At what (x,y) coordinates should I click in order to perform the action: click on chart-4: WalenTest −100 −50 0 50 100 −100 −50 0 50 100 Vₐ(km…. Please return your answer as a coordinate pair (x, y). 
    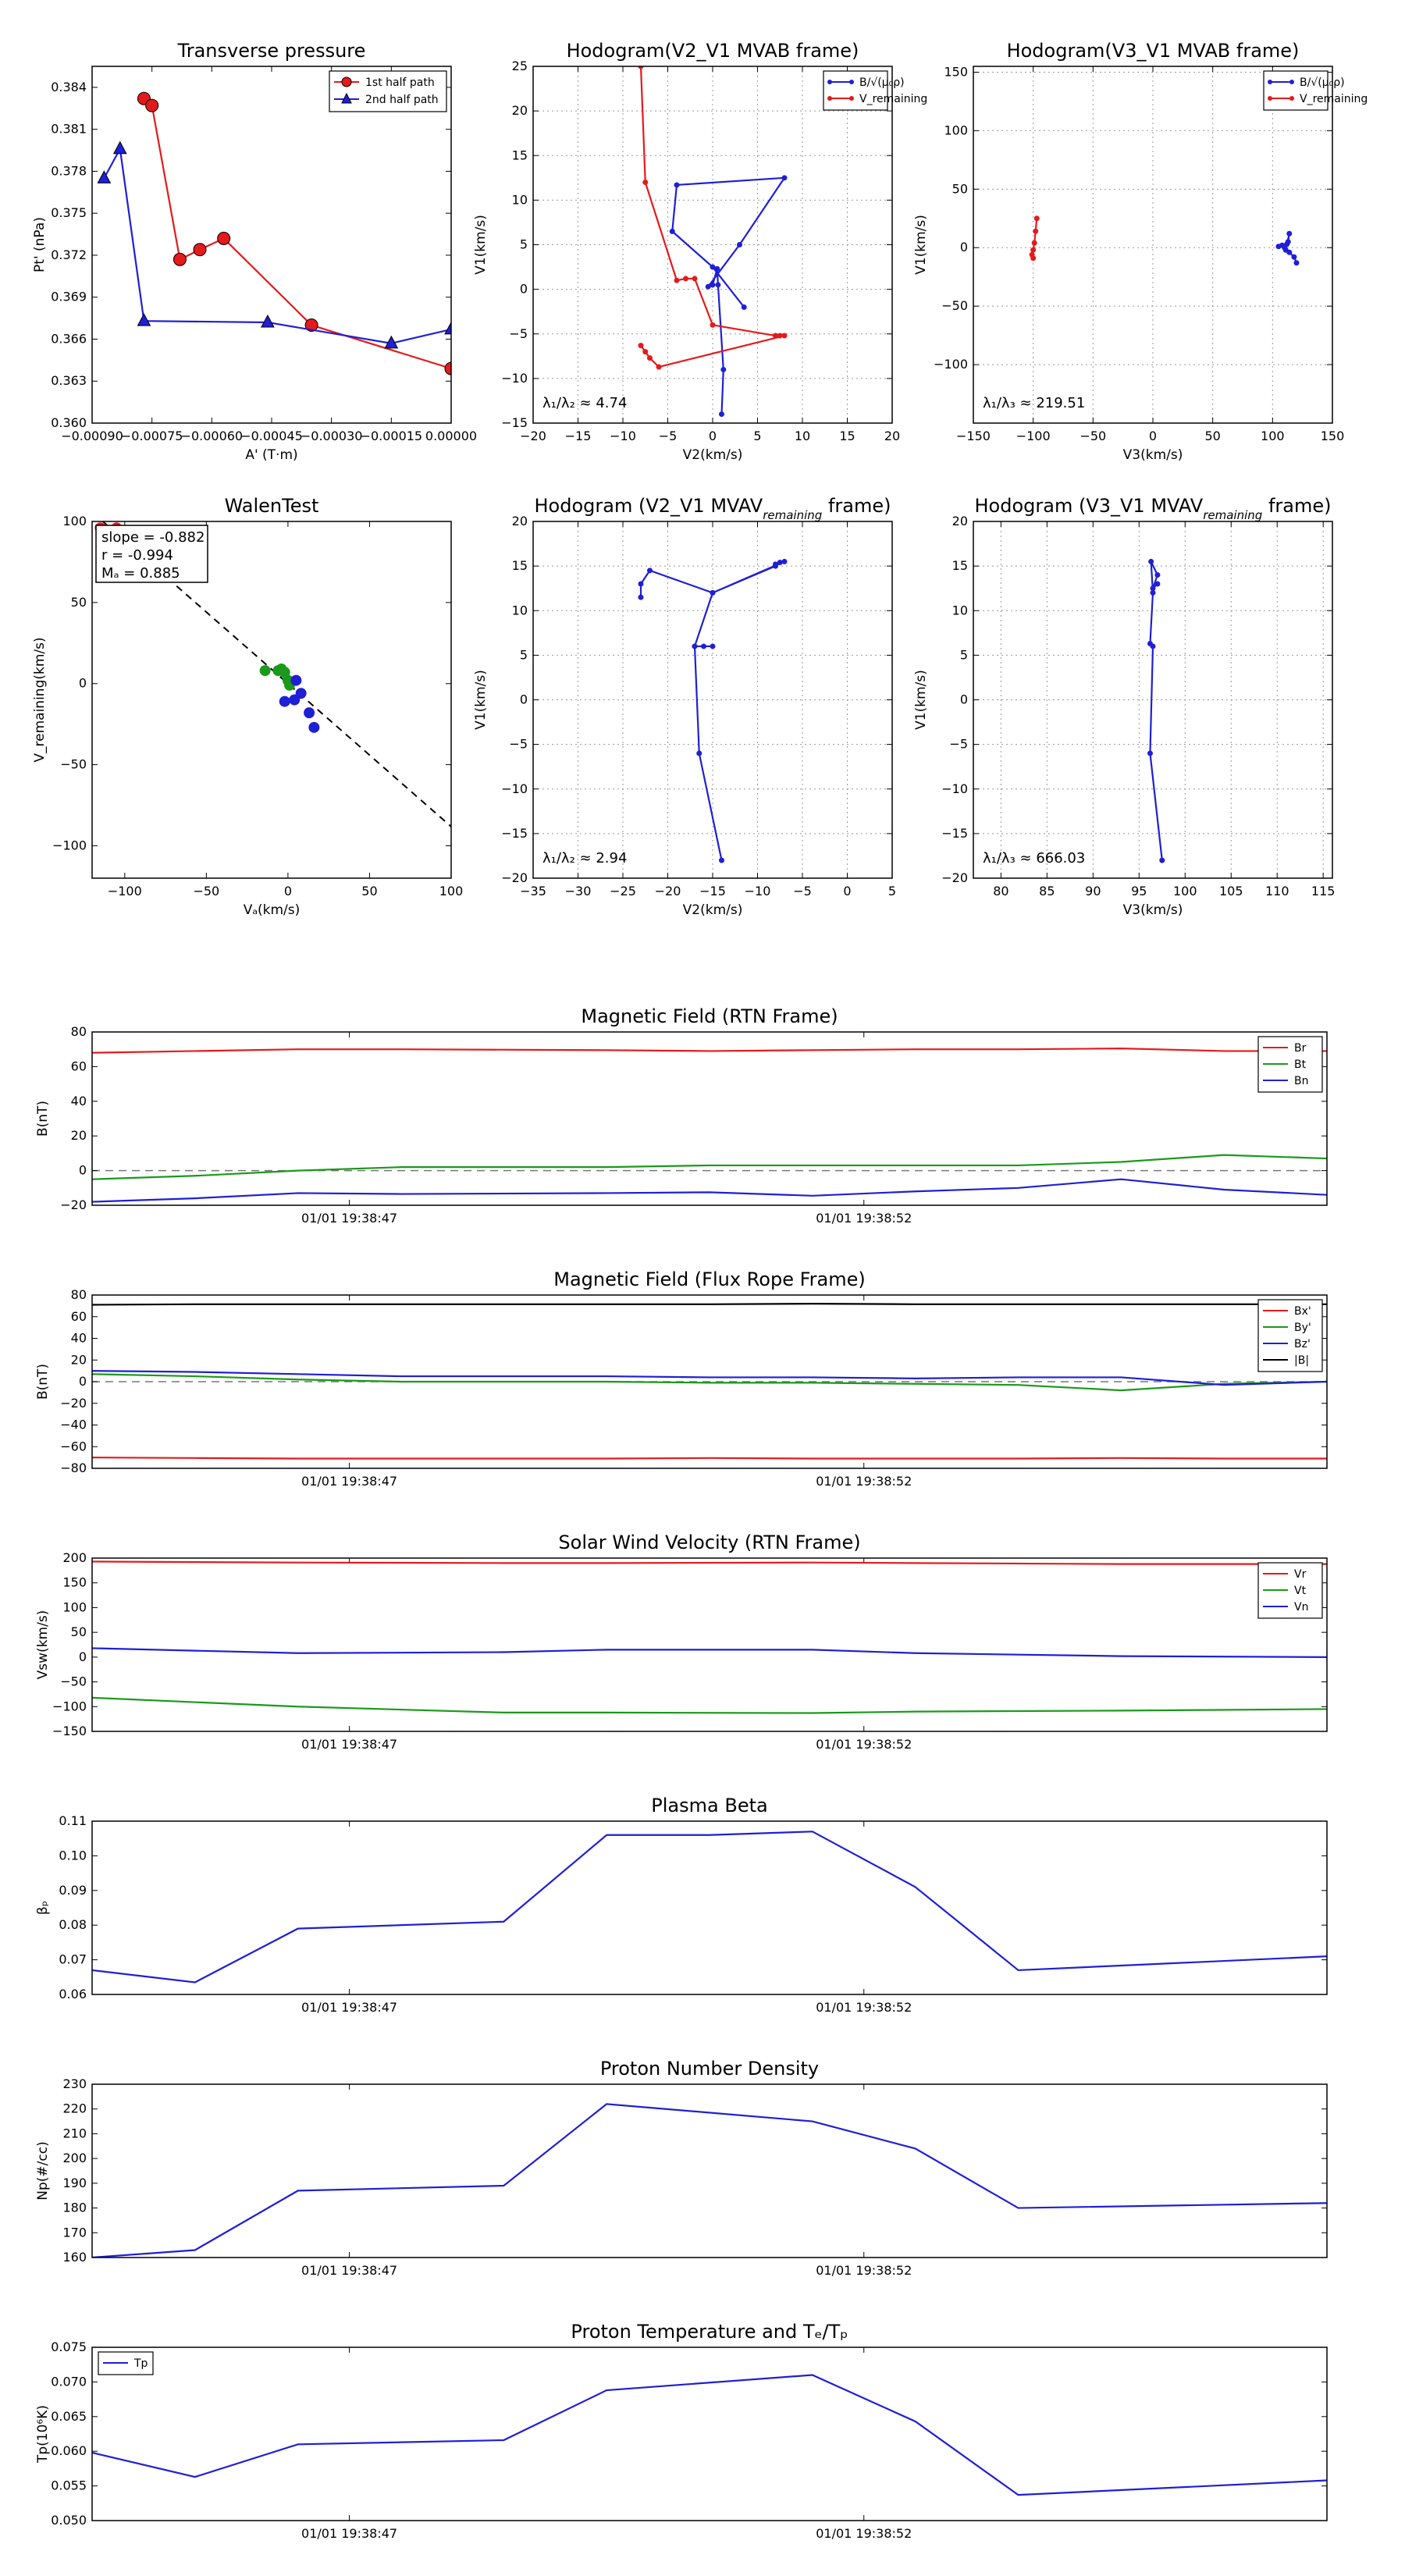
    Looking at the image, I should click on (248, 706).